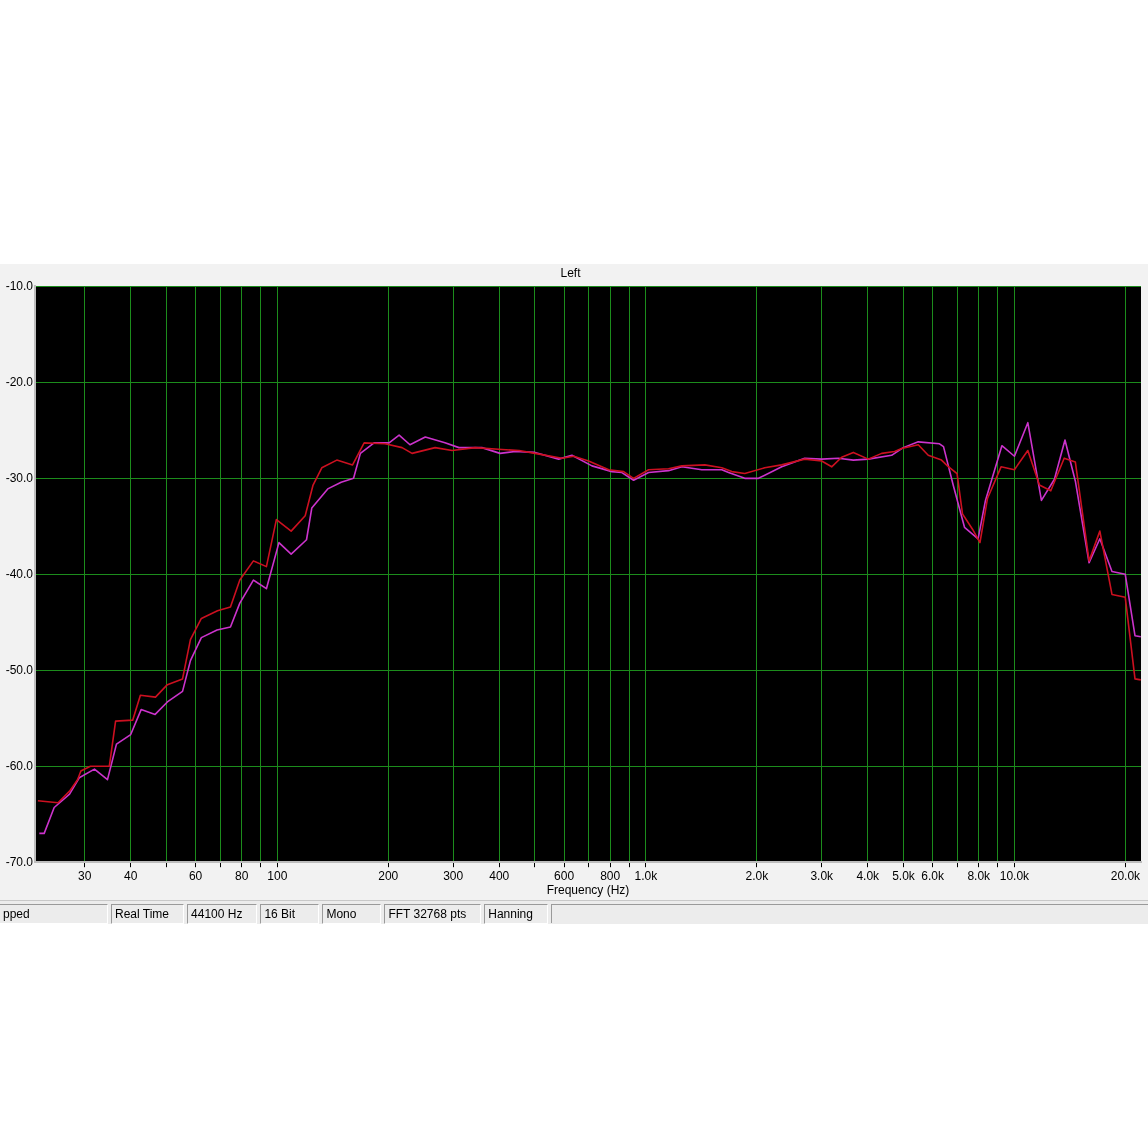  I want to click on x-tick-label: 100, so click(277, 875).